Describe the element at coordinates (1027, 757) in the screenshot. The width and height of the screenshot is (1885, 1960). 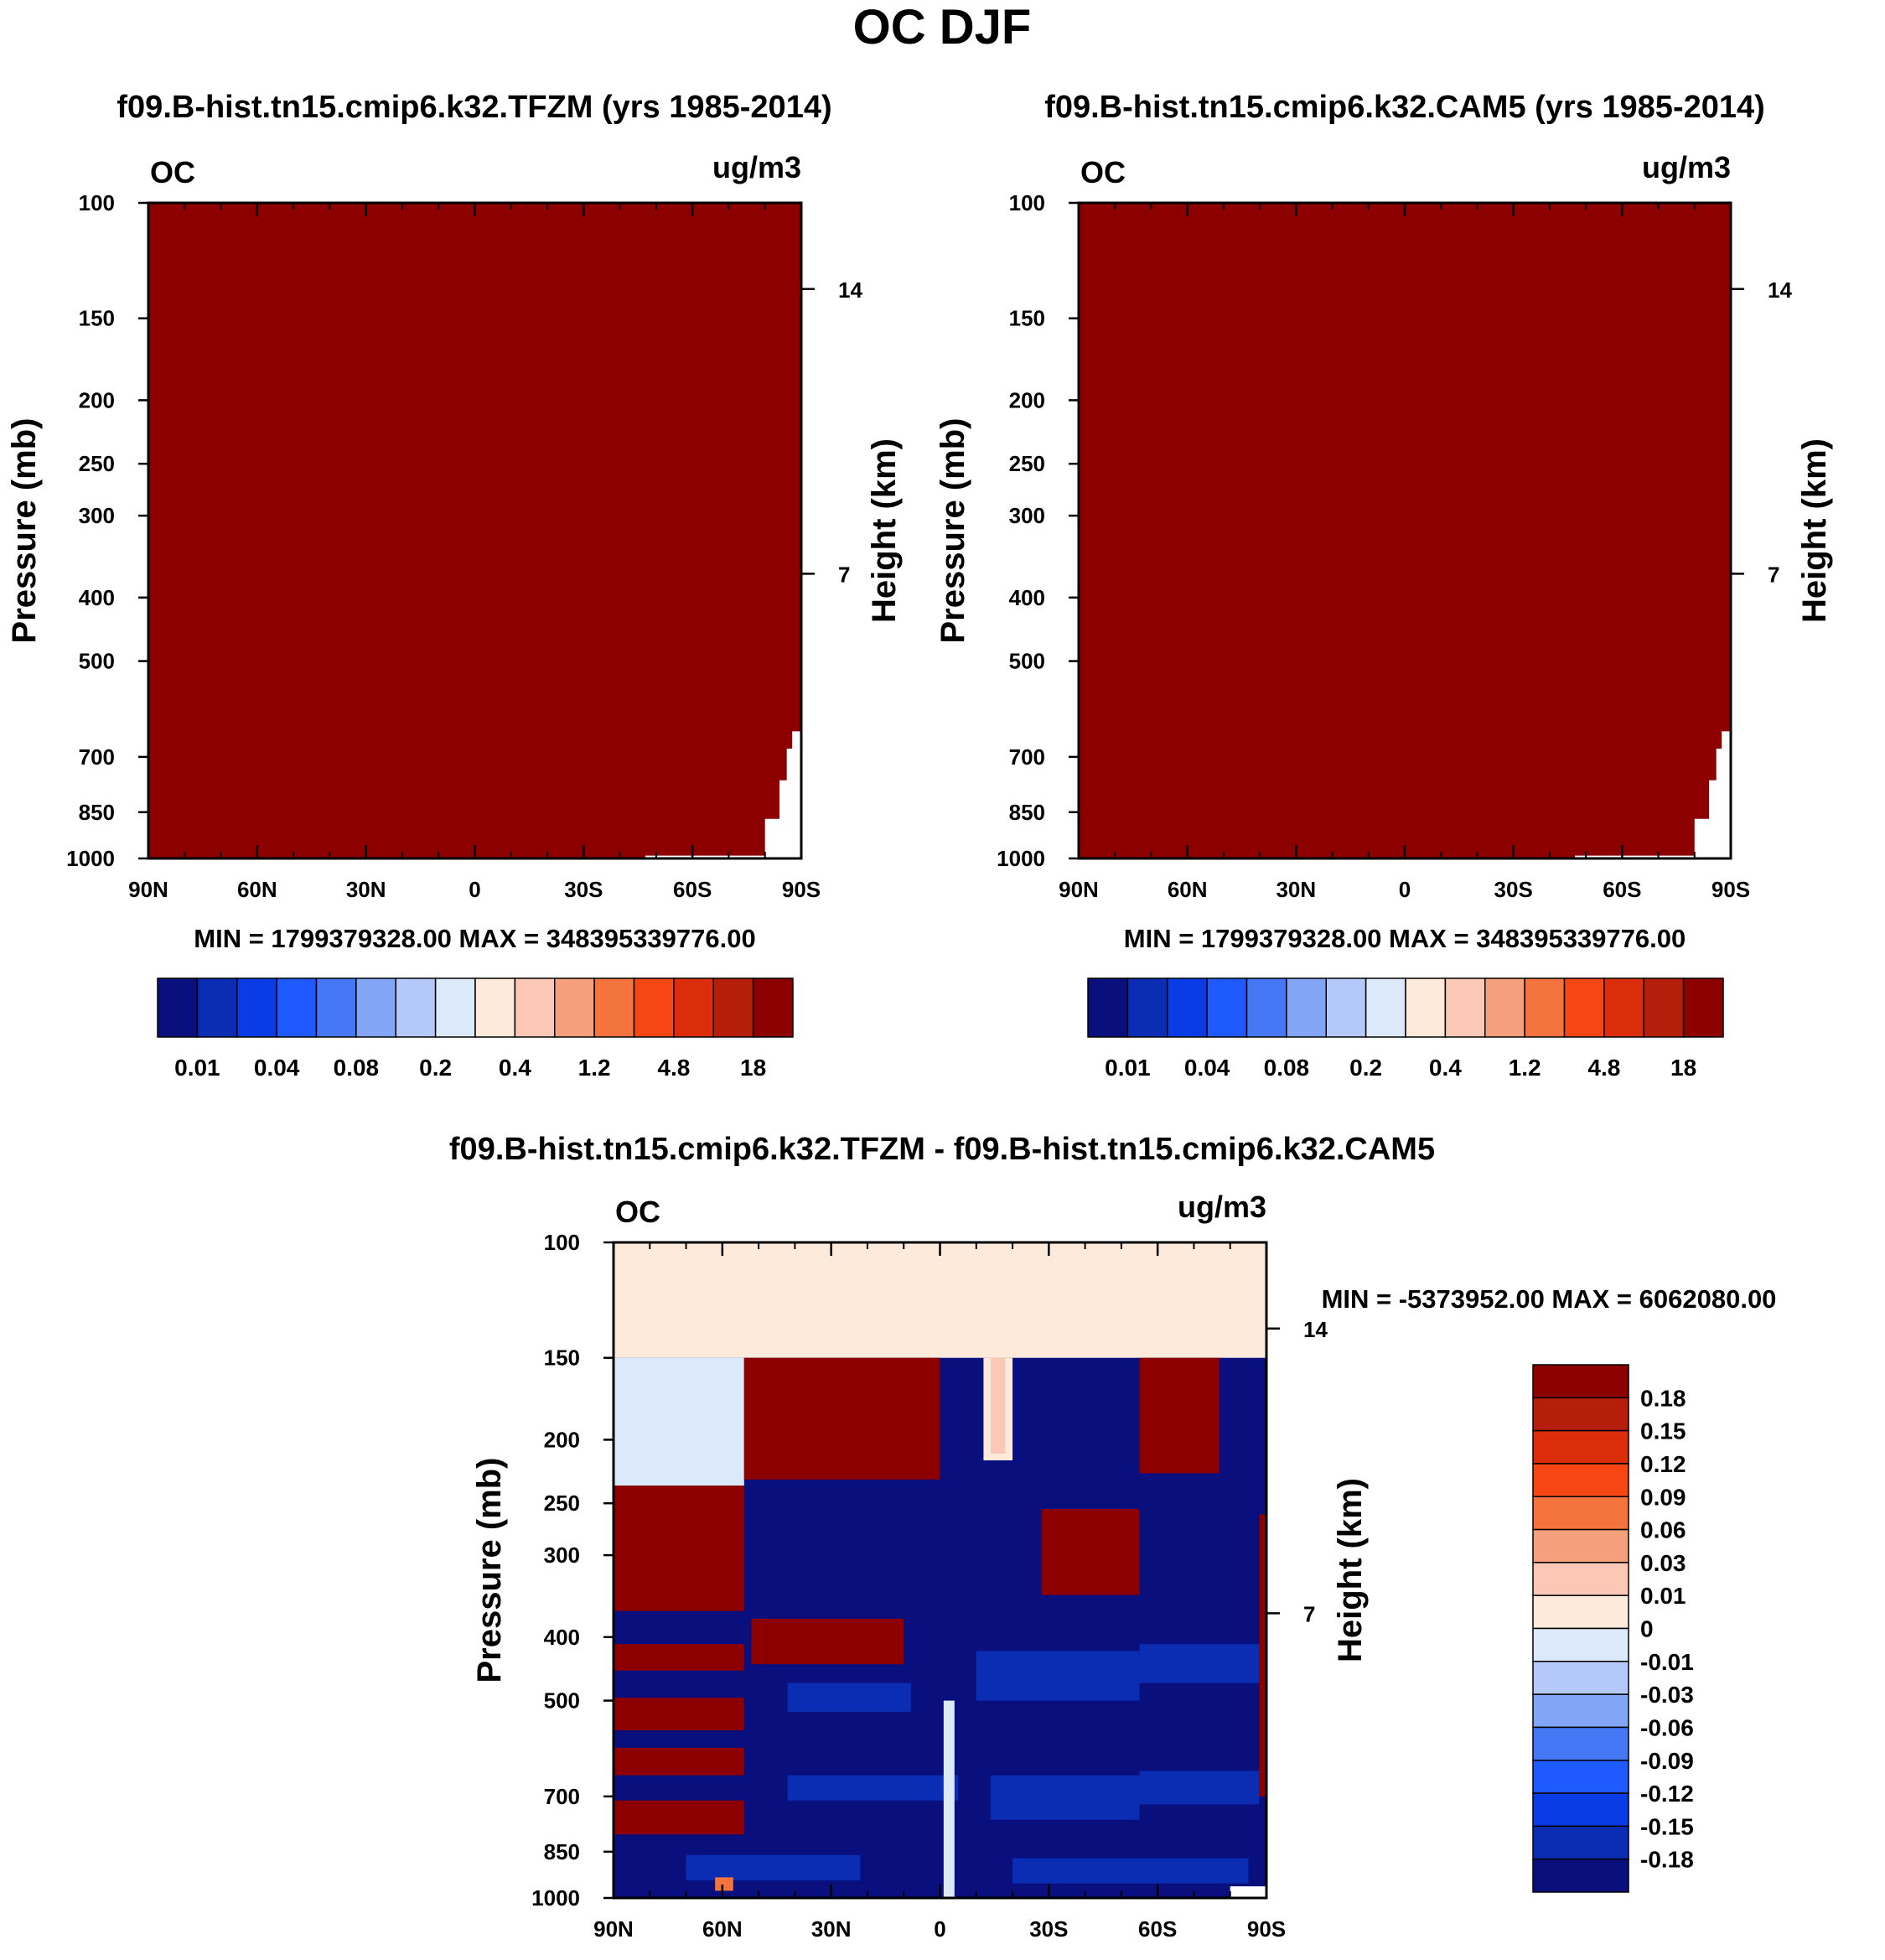
I see `y-tick-label: 700` at that location.